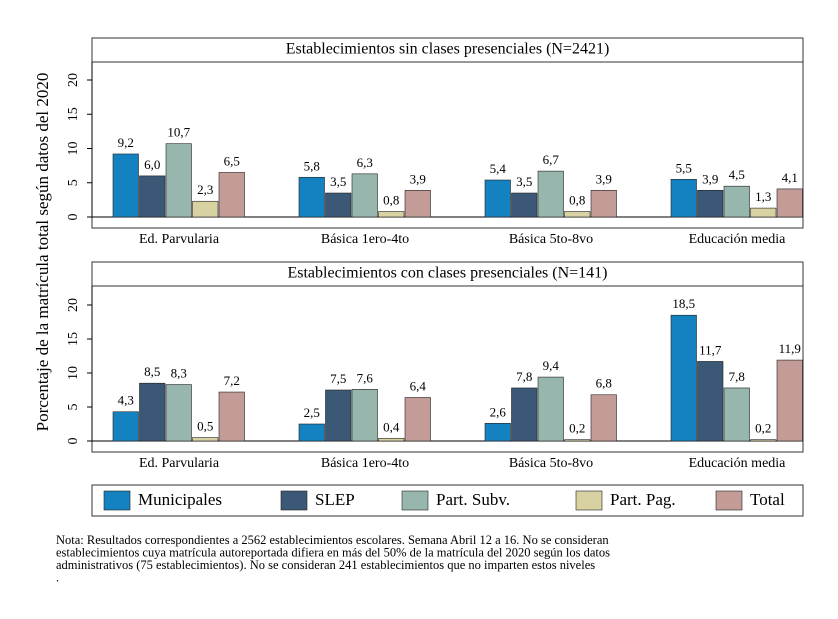  What do you see at coordinates (365, 377) in the screenshot?
I see `value-label: 7,6` at bounding box center [365, 377].